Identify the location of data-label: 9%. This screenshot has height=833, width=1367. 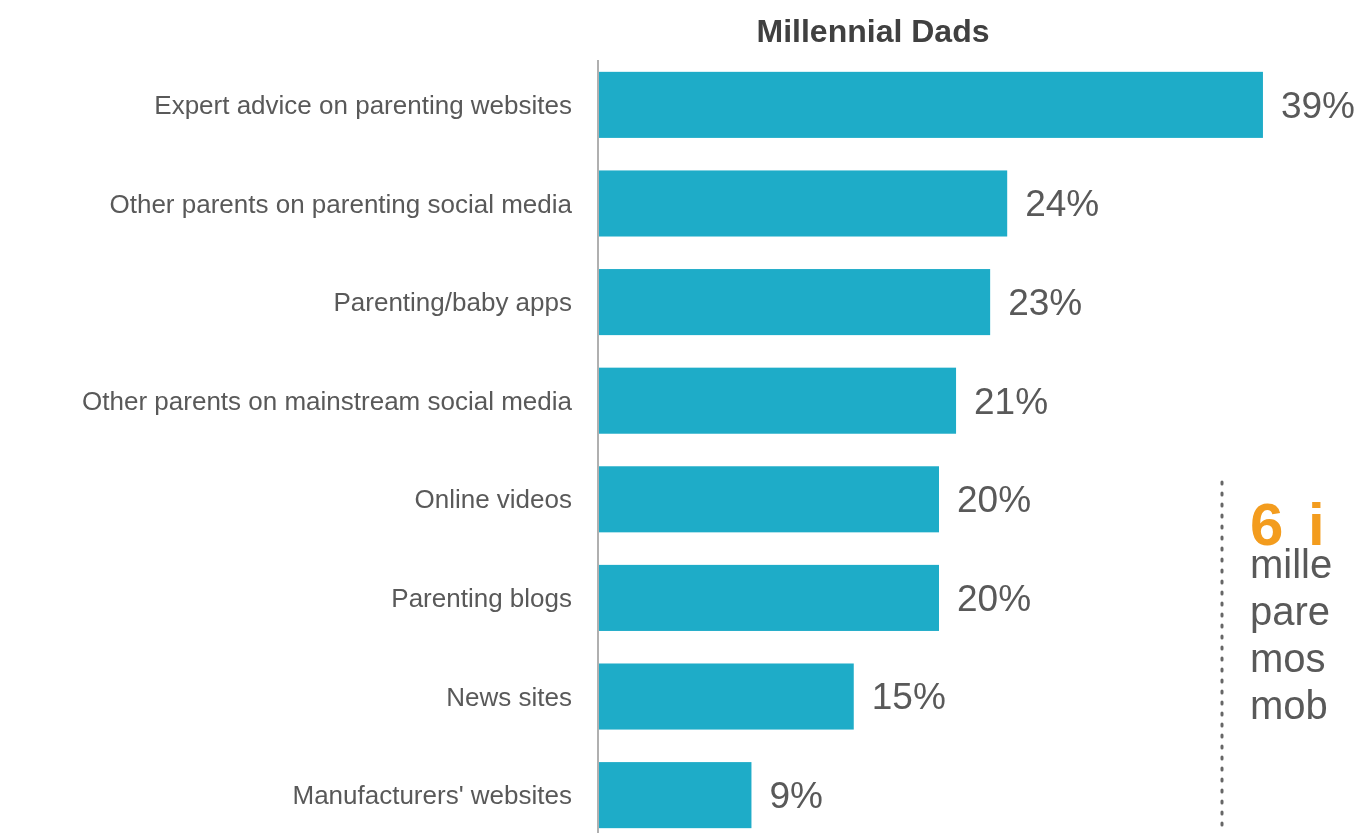
(796, 796).